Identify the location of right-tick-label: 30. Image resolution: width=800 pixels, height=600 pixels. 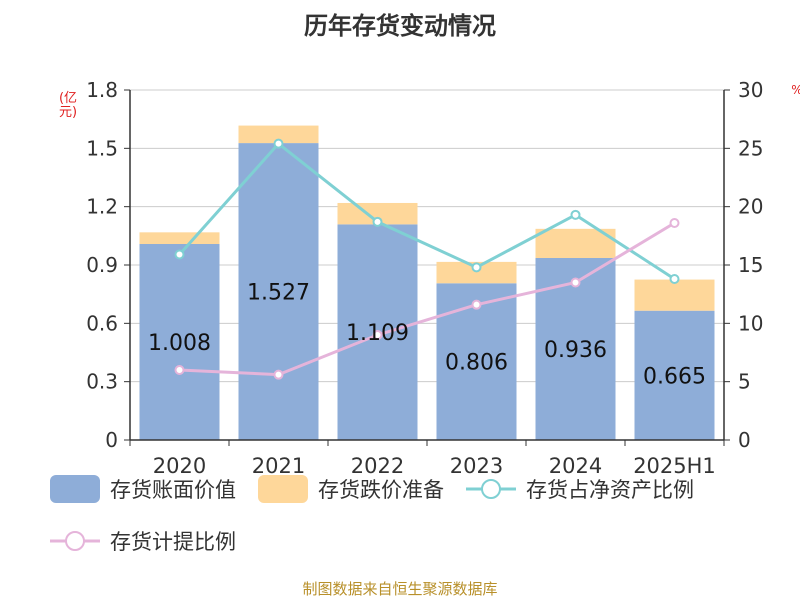
(750, 90).